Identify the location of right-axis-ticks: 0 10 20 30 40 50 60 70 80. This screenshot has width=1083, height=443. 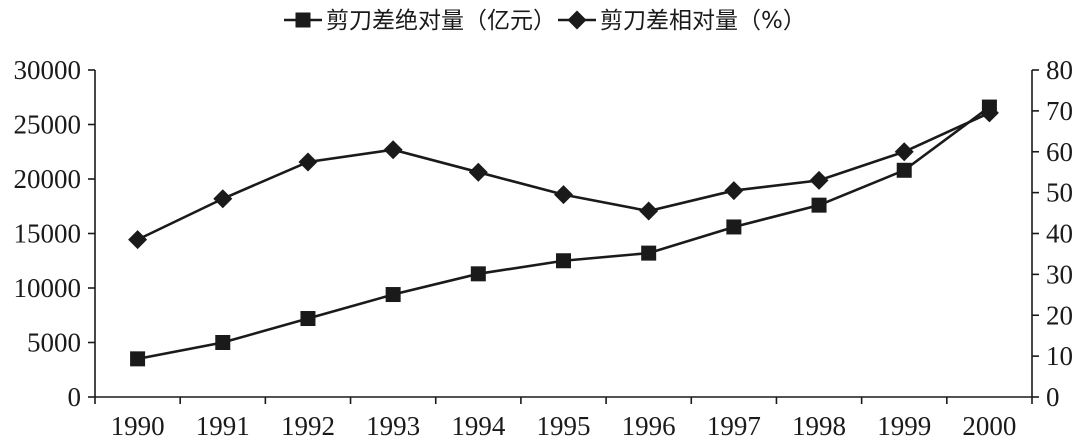
(1052, 233).